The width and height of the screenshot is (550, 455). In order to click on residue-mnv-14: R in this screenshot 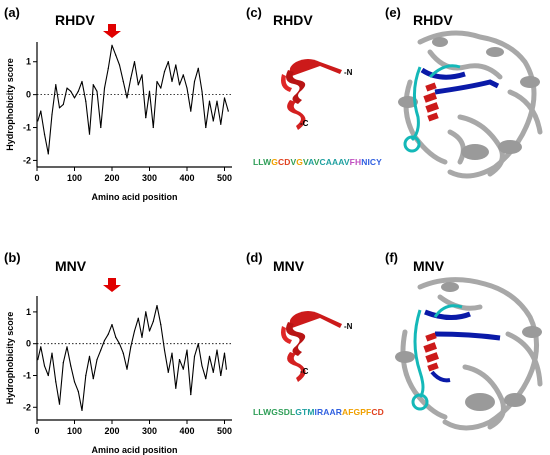, I will do `click(338, 412)`.